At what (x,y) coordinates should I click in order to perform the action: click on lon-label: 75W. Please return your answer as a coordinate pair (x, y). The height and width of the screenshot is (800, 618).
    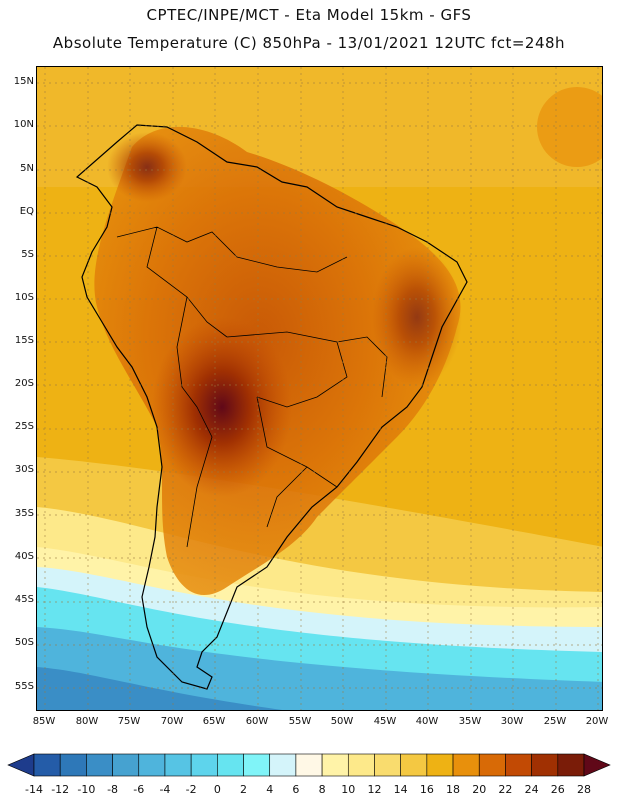
    Looking at the image, I should click on (129, 721).